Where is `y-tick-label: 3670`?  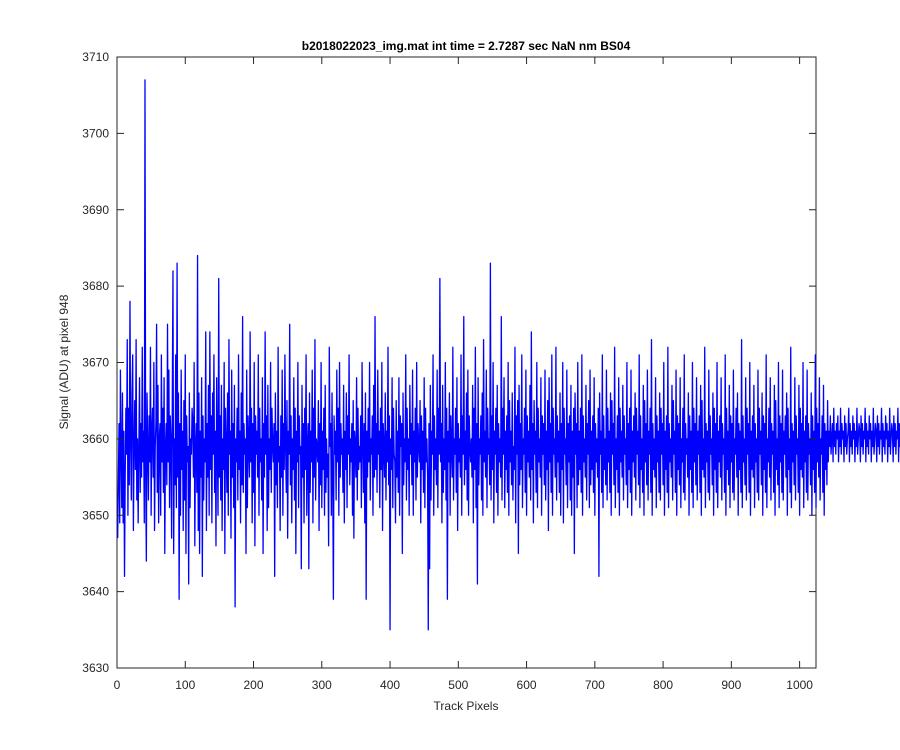 y-tick-label: 3670 is located at coordinates (95, 363).